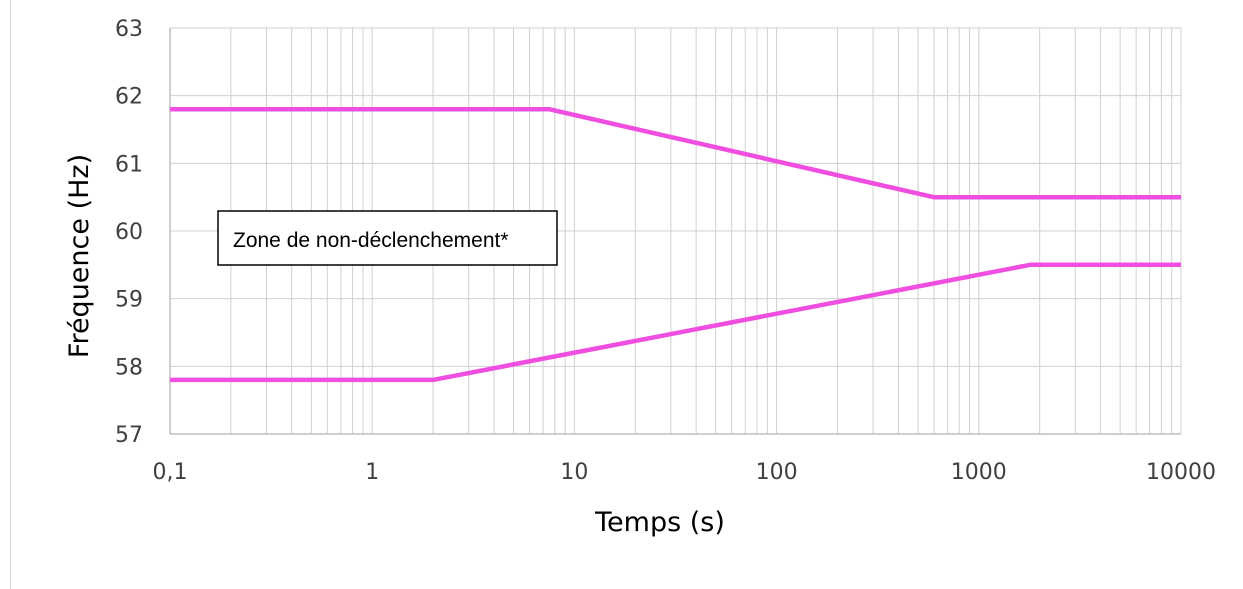 The width and height of the screenshot is (1243, 589). I want to click on frame-left-border, so click(10, 294).